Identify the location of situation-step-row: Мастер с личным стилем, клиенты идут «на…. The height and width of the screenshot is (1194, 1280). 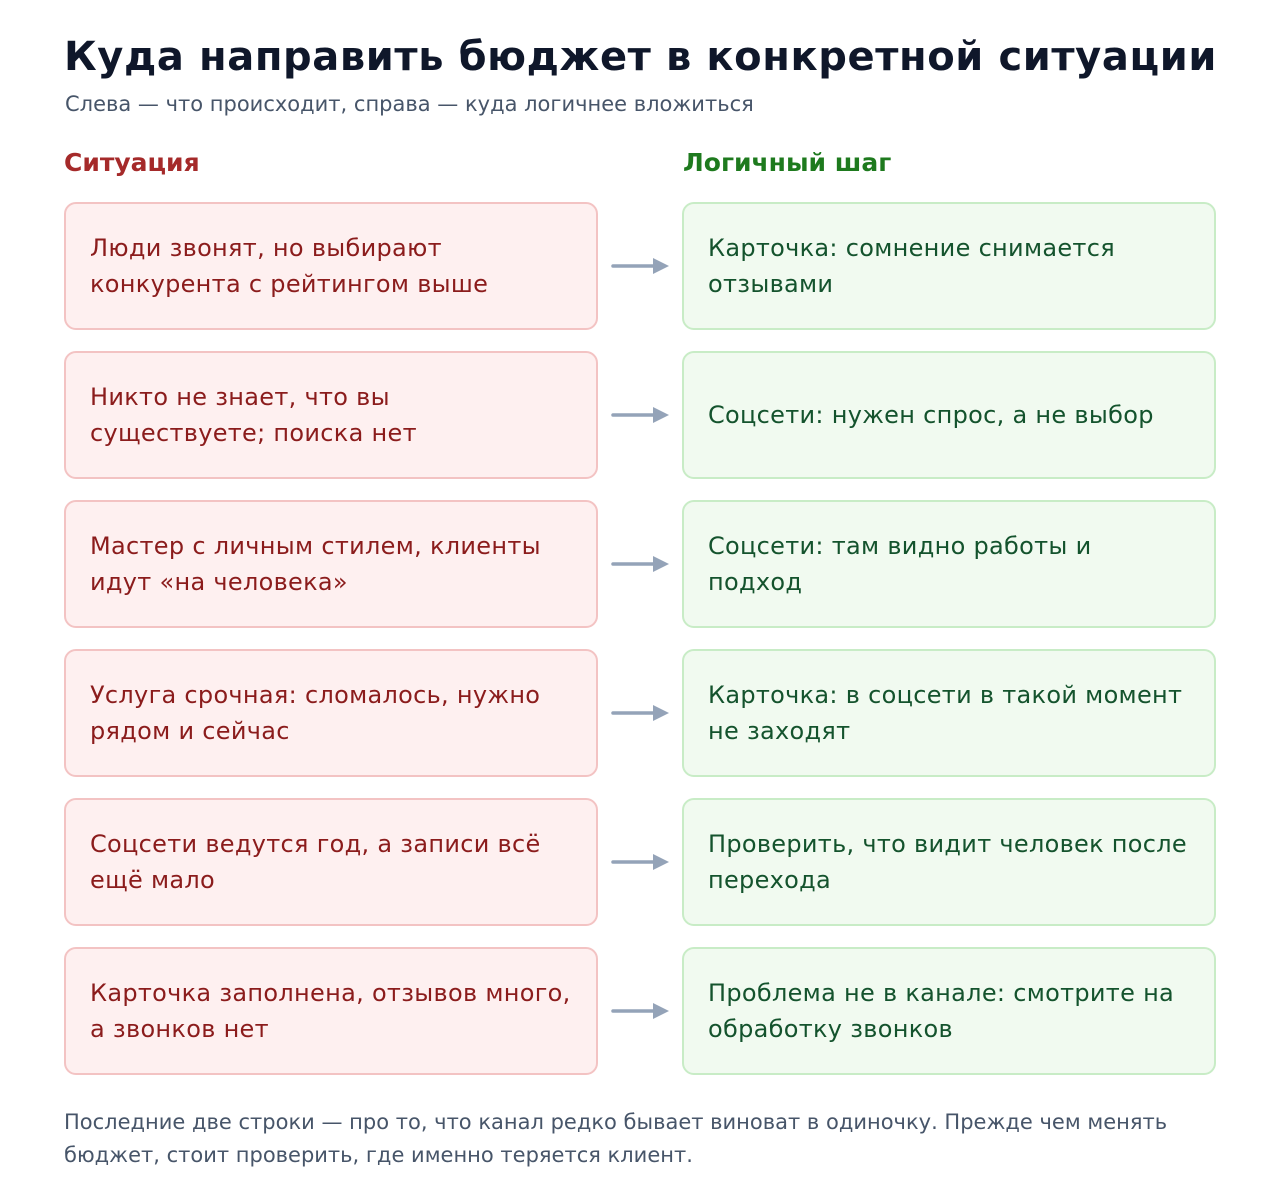
(640, 564).